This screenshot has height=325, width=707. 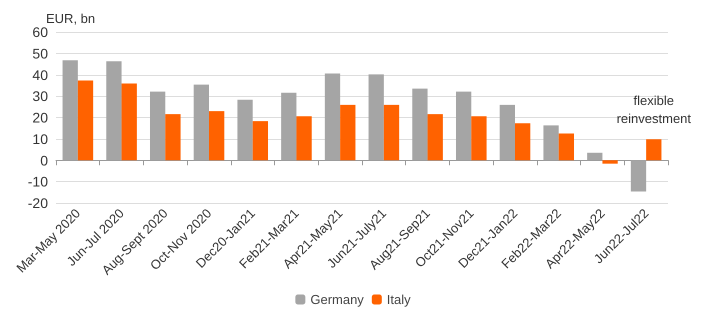 What do you see at coordinates (44, 160) in the screenshot?
I see `y-tick-label: 0` at bounding box center [44, 160].